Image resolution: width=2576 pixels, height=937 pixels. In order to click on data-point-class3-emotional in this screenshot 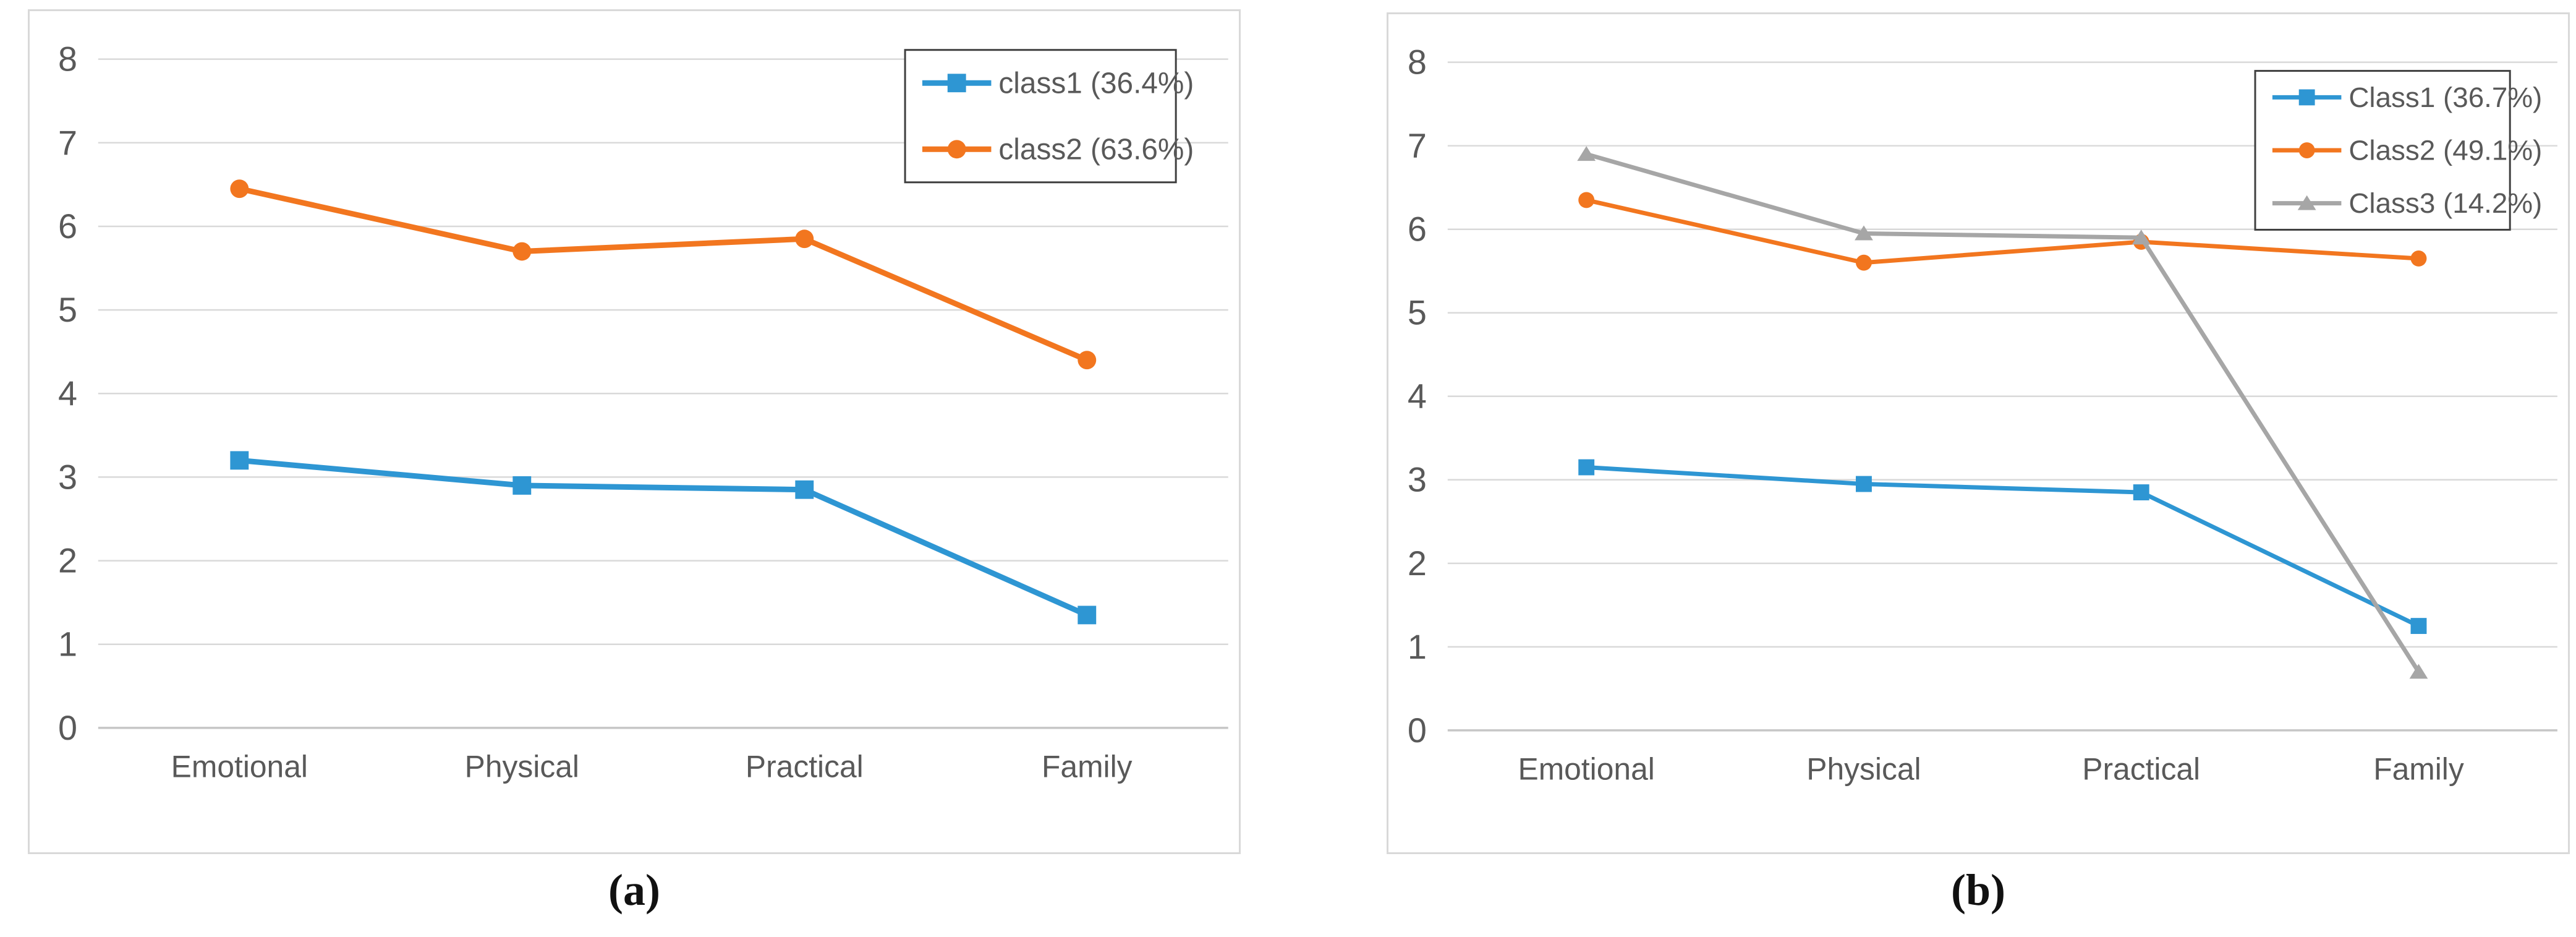, I will do `click(1586, 153)`.